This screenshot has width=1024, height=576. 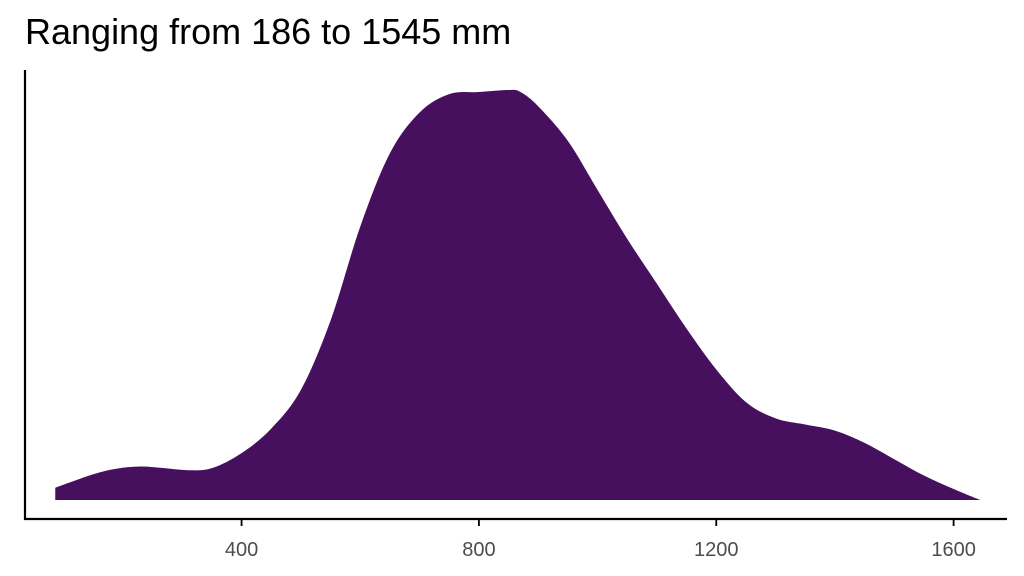 I want to click on x-tick-label: 400, so click(x=241, y=550).